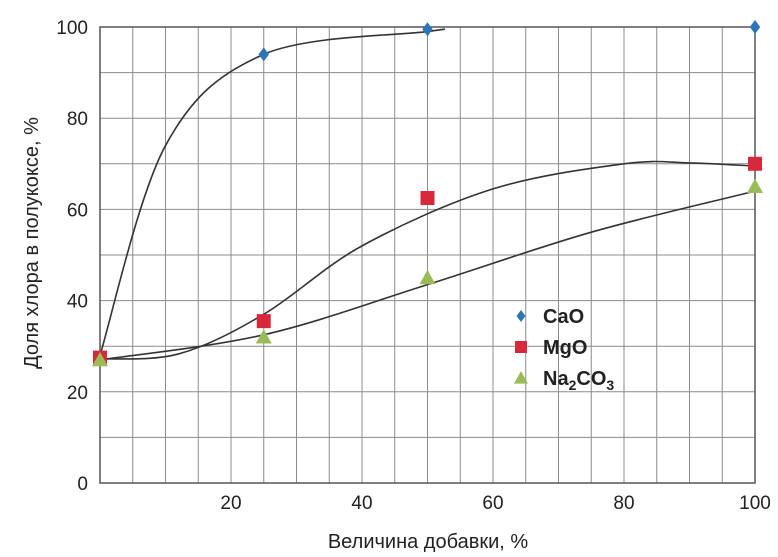 The height and width of the screenshot is (557, 778). I want to click on x-tick-label: 60, so click(492, 503).